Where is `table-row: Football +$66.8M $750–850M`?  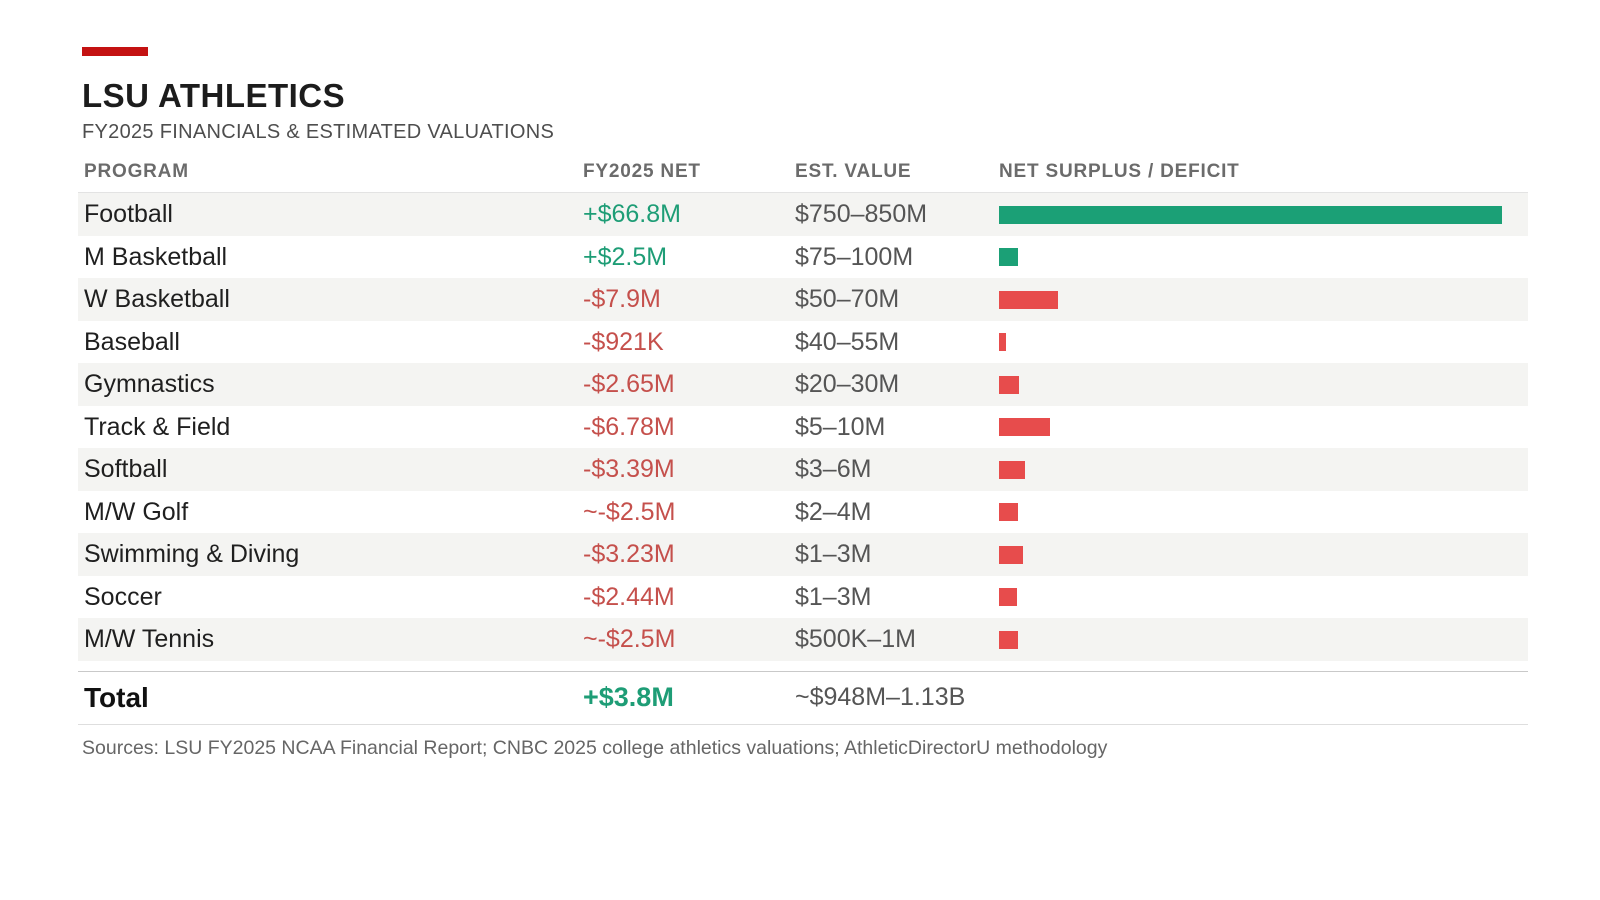 table-row: Football +$66.8M $750–850M is located at coordinates (803, 214).